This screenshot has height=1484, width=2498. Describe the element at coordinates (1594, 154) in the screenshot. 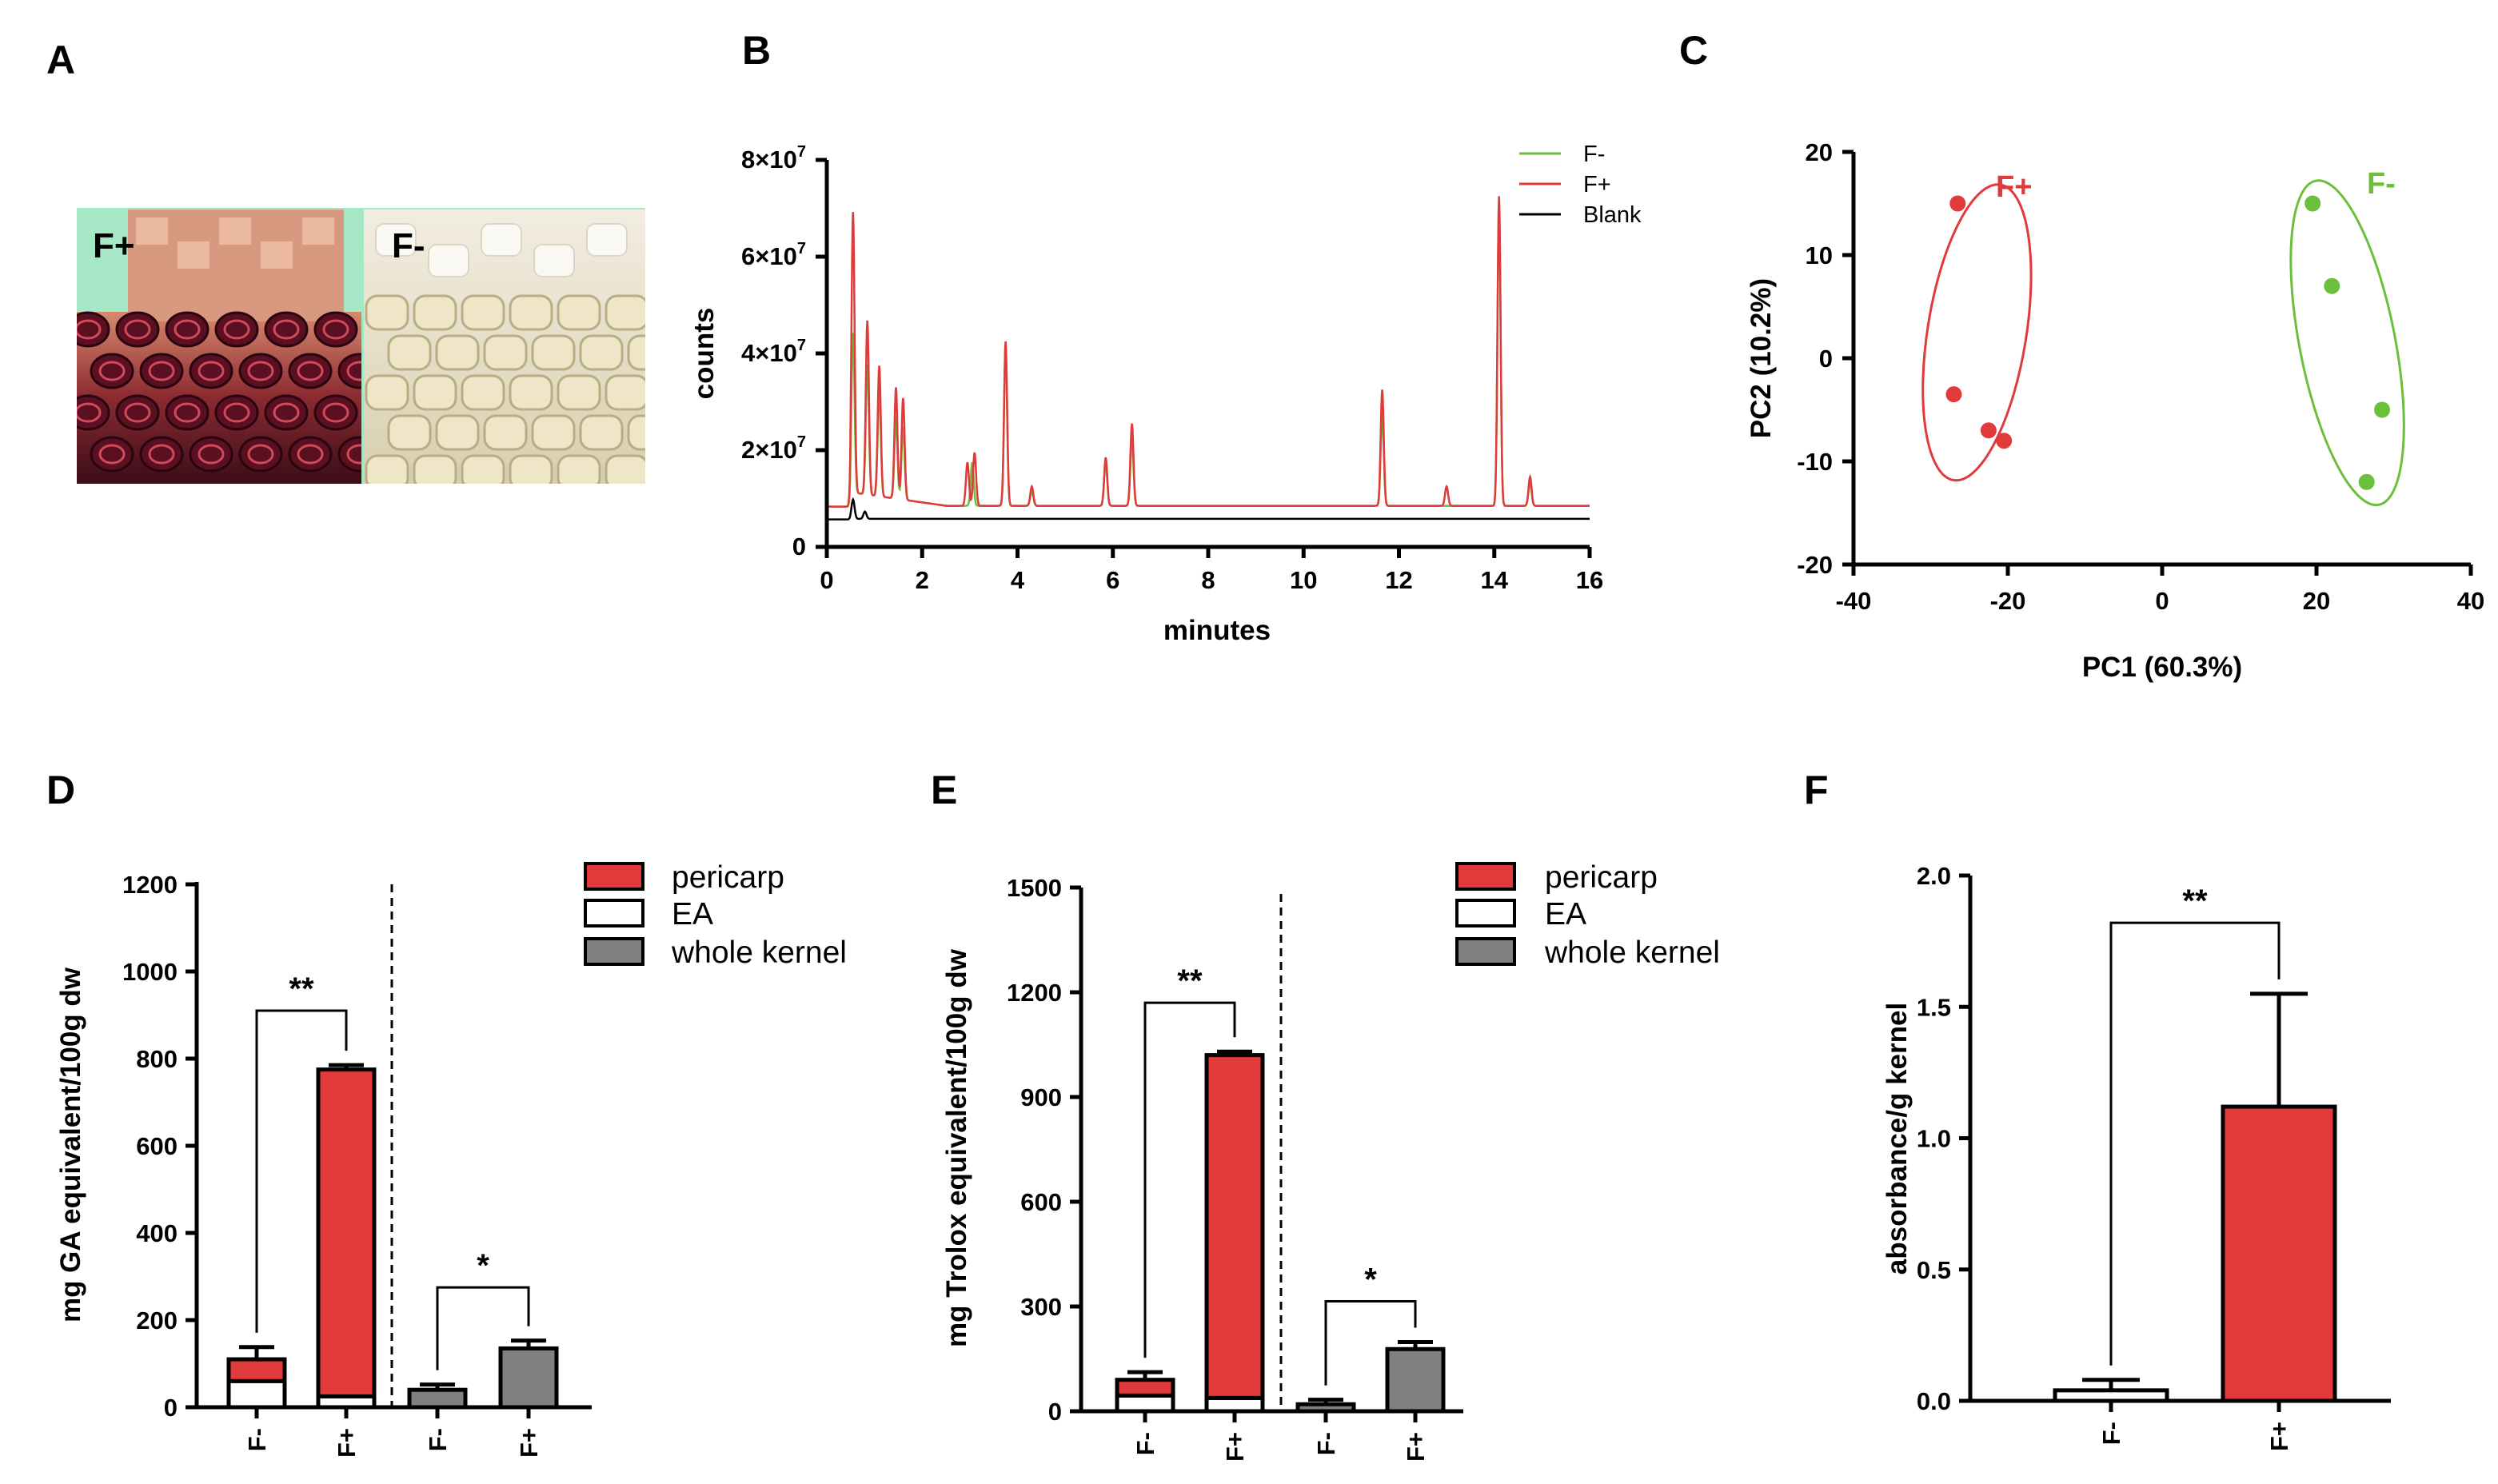

I see `legend-text-fminus: F-` at that location.